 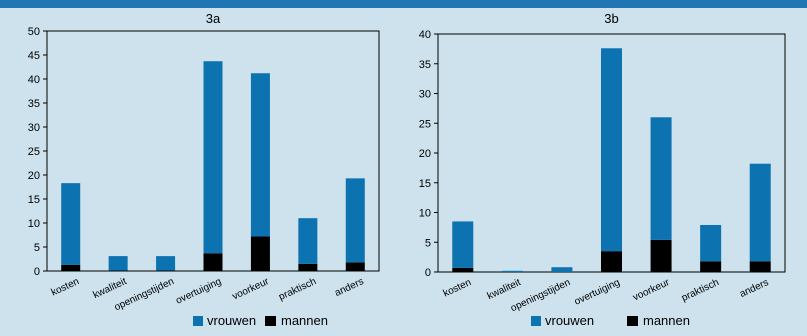 I want to click on y-tick-label: 50, so click(x=34, y=32).